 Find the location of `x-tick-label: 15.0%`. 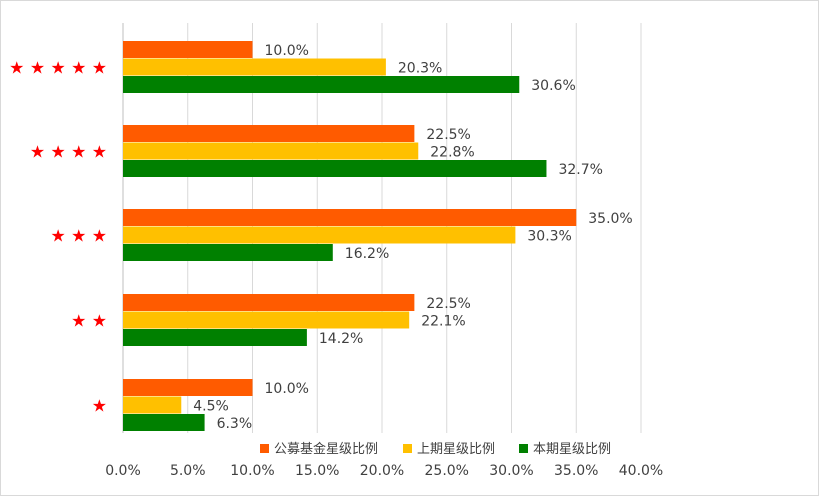

x-tick-label: 15.0% is located at coordinates (317, 471).